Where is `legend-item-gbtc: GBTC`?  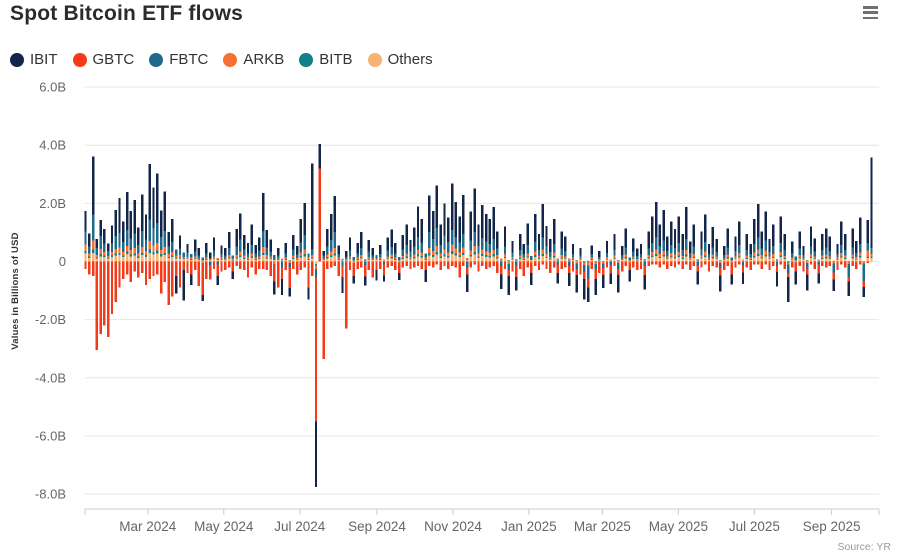
legend-item-gbtc: GBTC is located at coordinates (103, 59).